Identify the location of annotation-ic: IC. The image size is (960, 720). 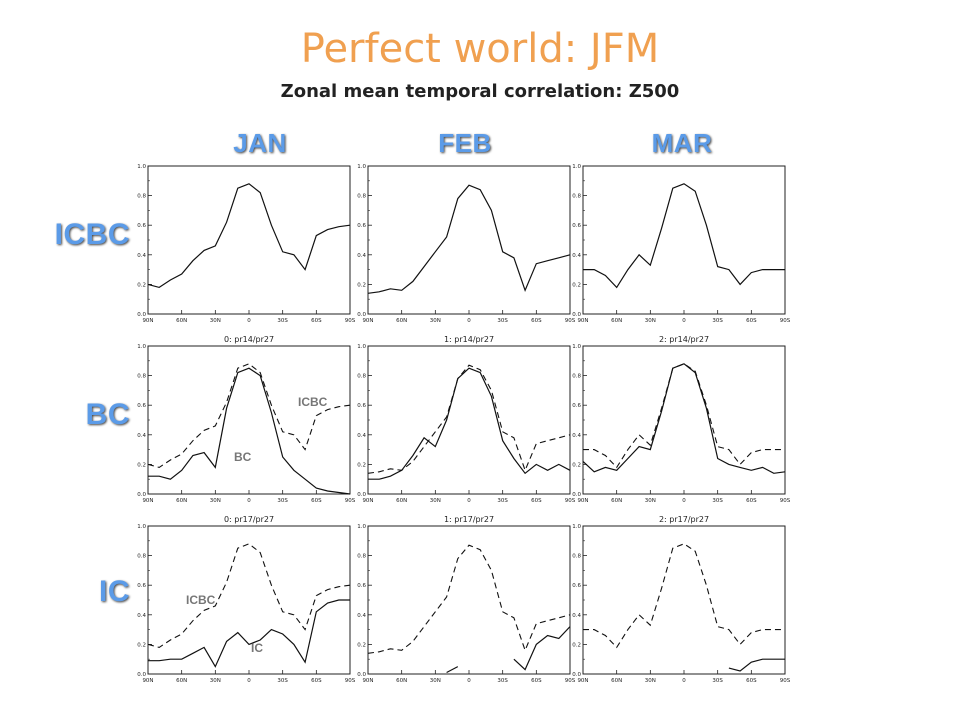
(257, 648).